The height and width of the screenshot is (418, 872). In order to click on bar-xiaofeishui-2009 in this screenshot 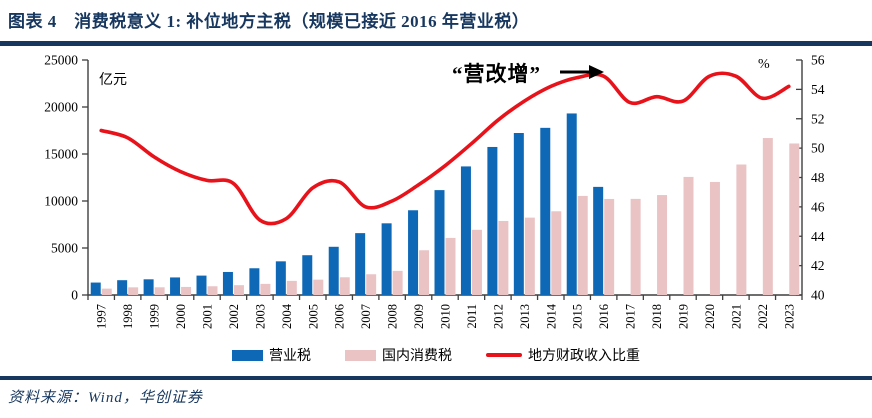, I will do `click(424, 272)`.